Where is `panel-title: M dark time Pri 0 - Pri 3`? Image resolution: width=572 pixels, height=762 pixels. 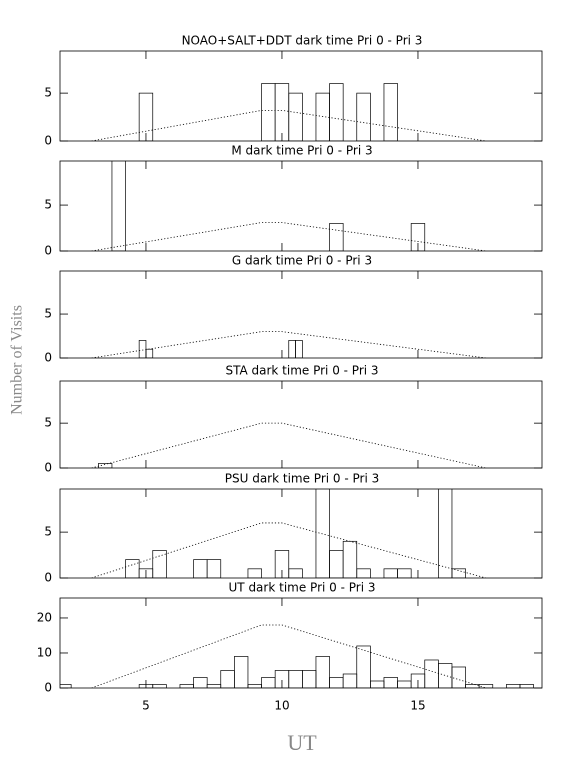 panel-title: M dark time Pri 0 - Pri 3 is located at coordinates (301, 151).